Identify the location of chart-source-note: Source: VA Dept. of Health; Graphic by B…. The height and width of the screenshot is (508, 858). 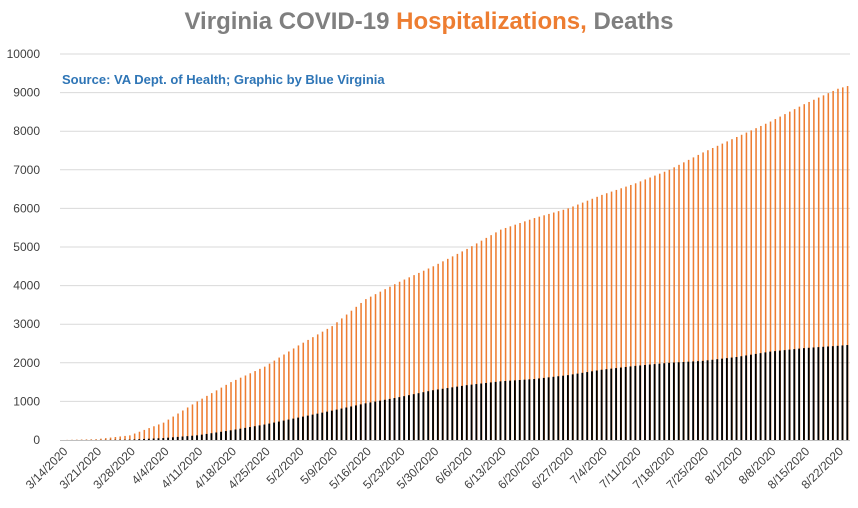
(223, 79).